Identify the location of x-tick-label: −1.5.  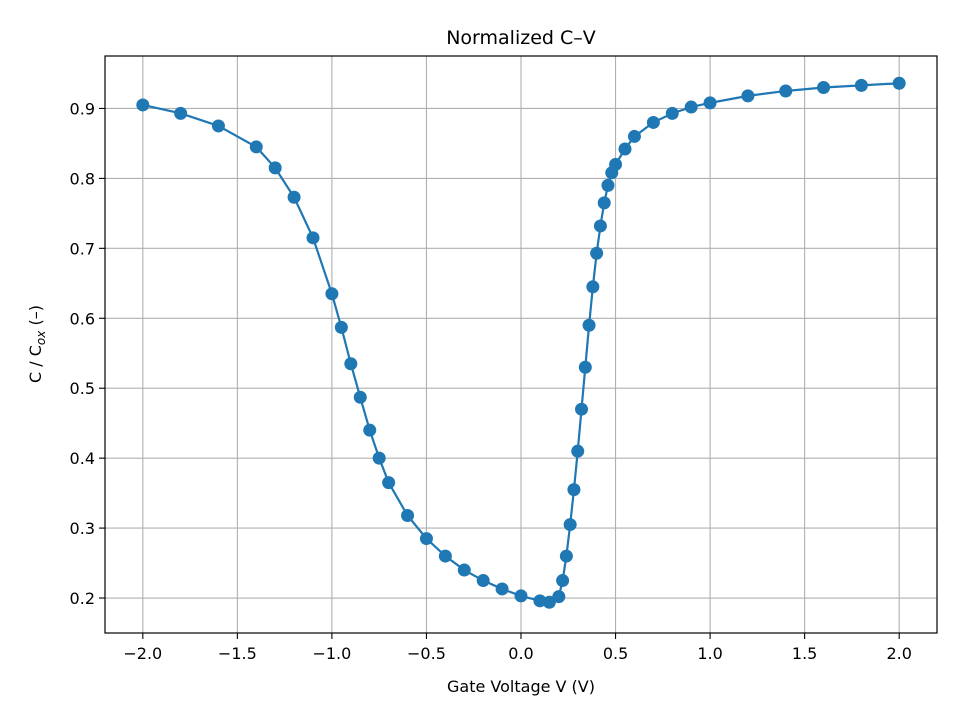
(237, 653).